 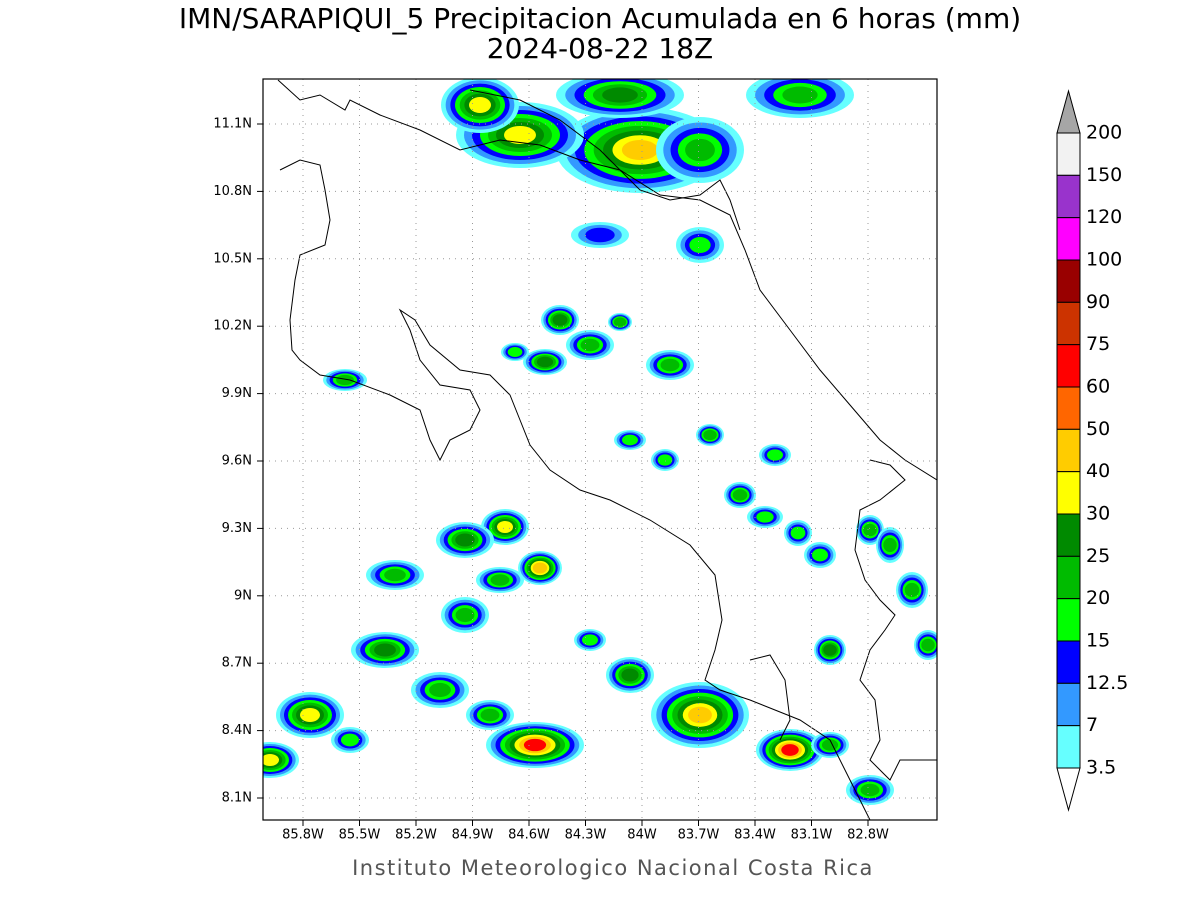 What do you see at coordinates (360, 835) in the screenshot?
I see `lon-label: 85.5W` at bounding box center [360, 835].